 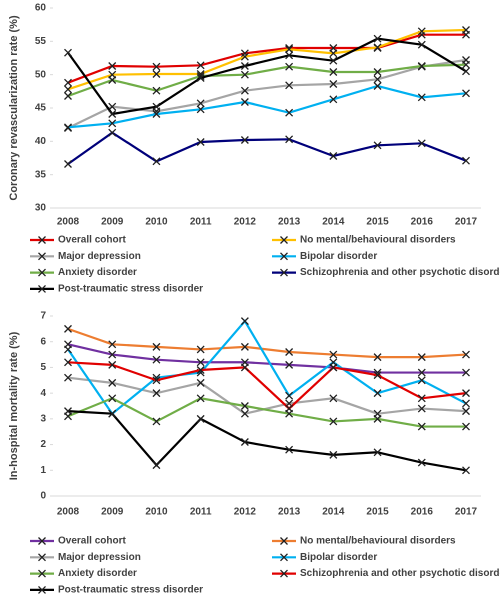 What do you see at coordinates (130, 590) in the screenshot?
I see `legend-label: Post-traumatic stress disorder` at bounding box center [130, 590].